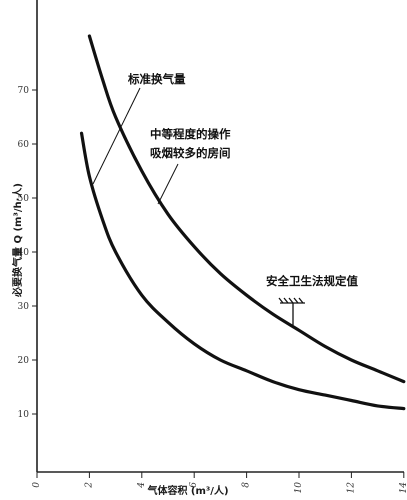 This screenshot has height=500, width=407. I want to click on x-tick-label-7: 14, so click(403, 488).